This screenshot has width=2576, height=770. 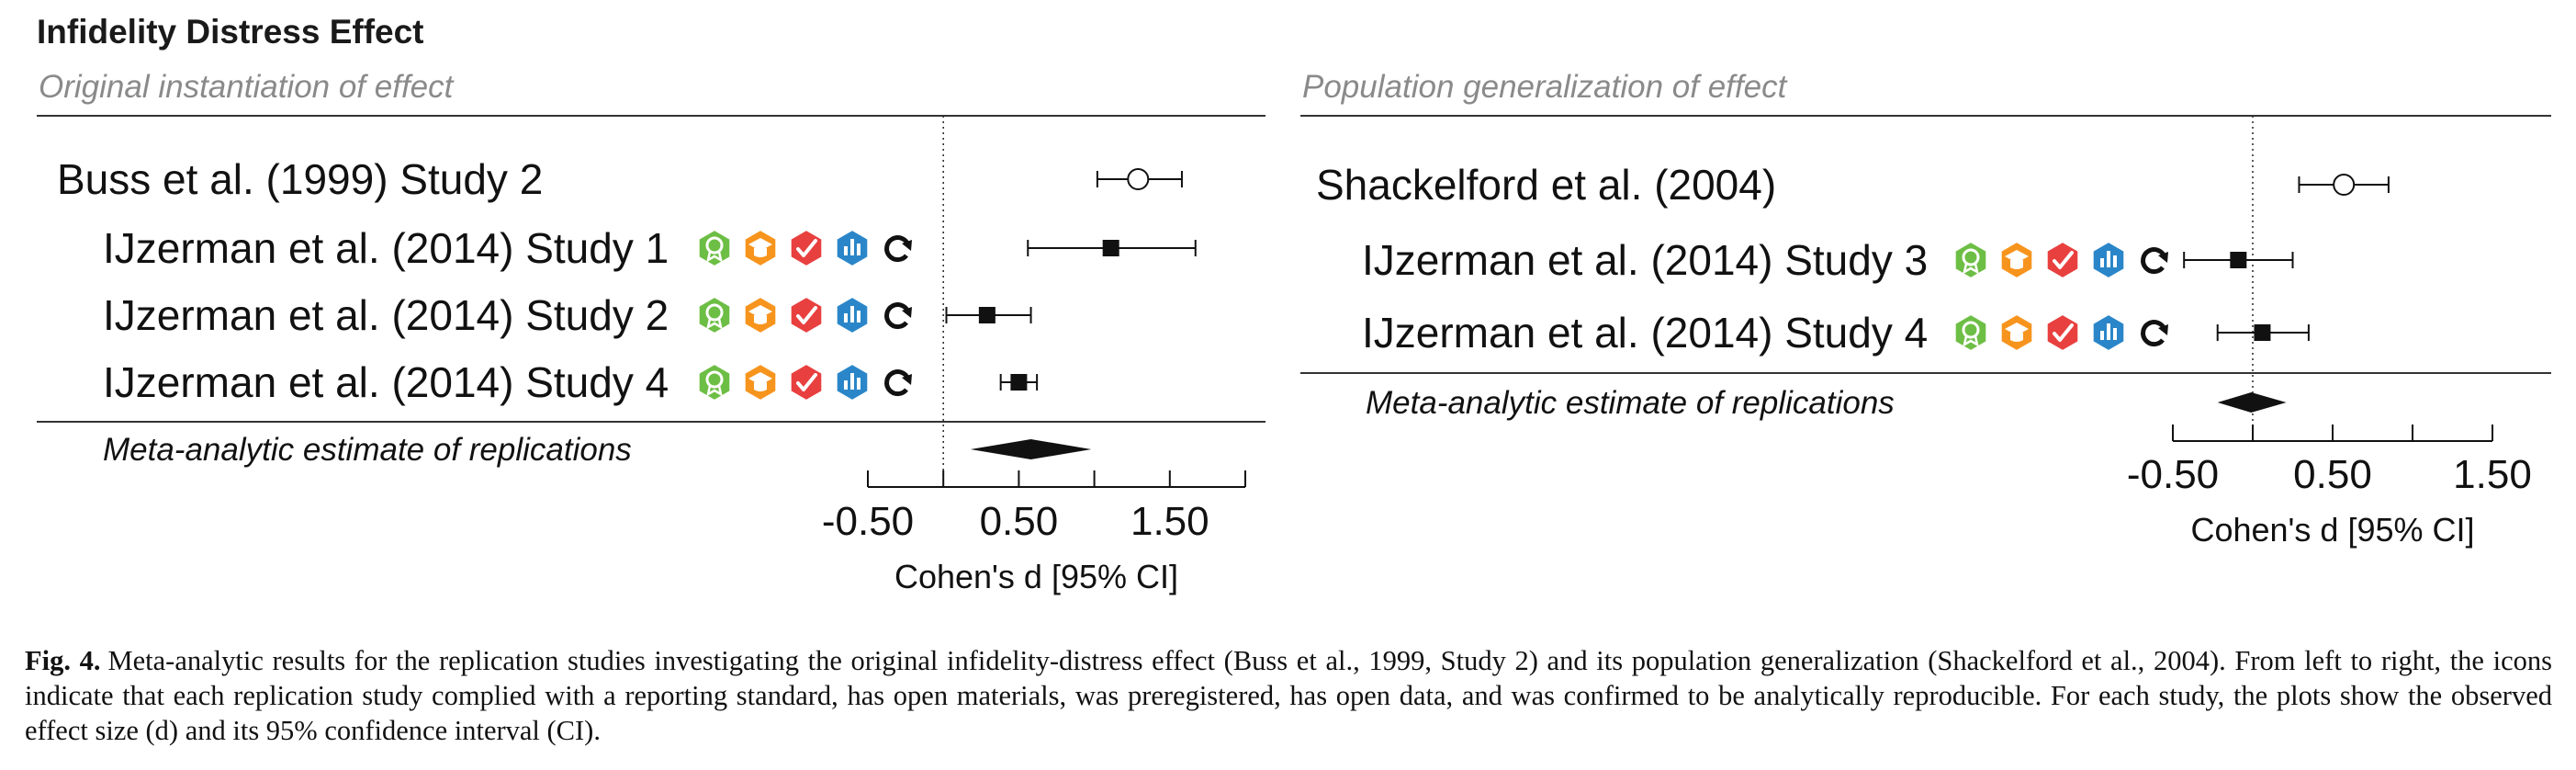 I want to click on replication-study-label: IJzerman et al. (2014) Study 2, so click(x=386, y=315).